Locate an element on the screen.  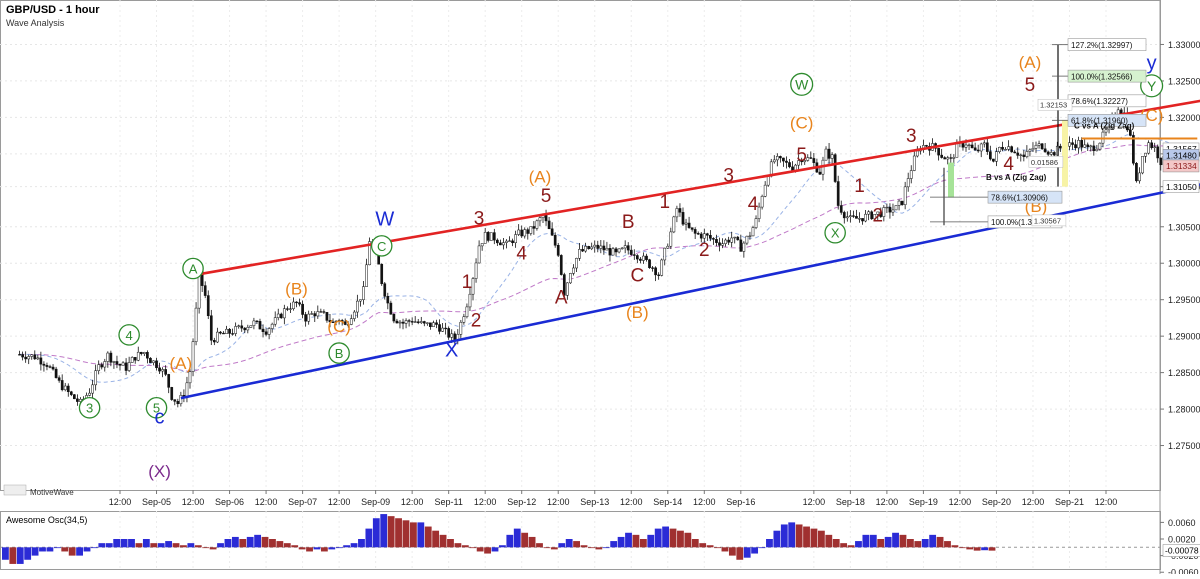
wave-label: (A) is located at coordinates (181, 363).